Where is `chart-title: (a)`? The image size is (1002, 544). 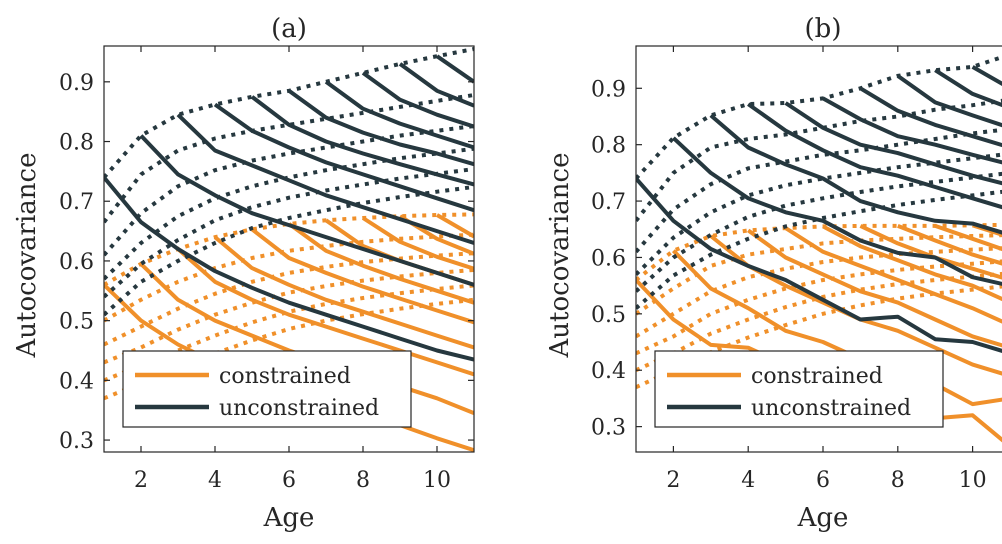 chart-title: (a) is located at coordinates (289, 29).